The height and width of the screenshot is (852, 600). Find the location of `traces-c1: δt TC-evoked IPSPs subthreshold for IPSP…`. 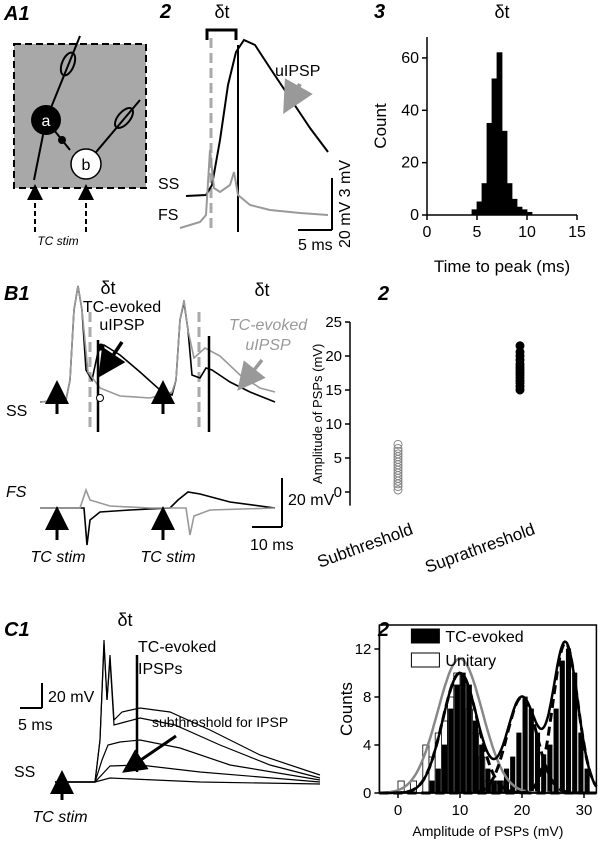

traces-c1: δt TC-evoked IPSPs subthreshold for IPSP… is located at coordinates (167, 718).